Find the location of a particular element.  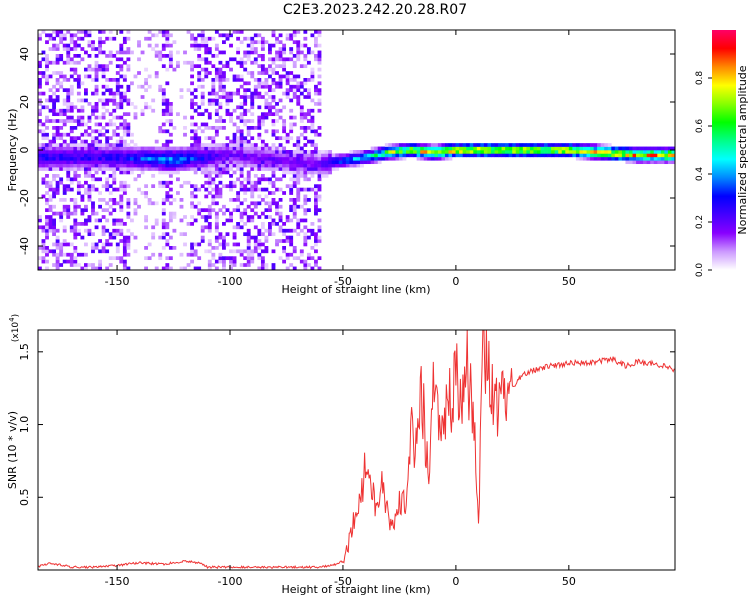

snr-ylabel: SNR (10 * v/v) is located at coordinates (12, 450).